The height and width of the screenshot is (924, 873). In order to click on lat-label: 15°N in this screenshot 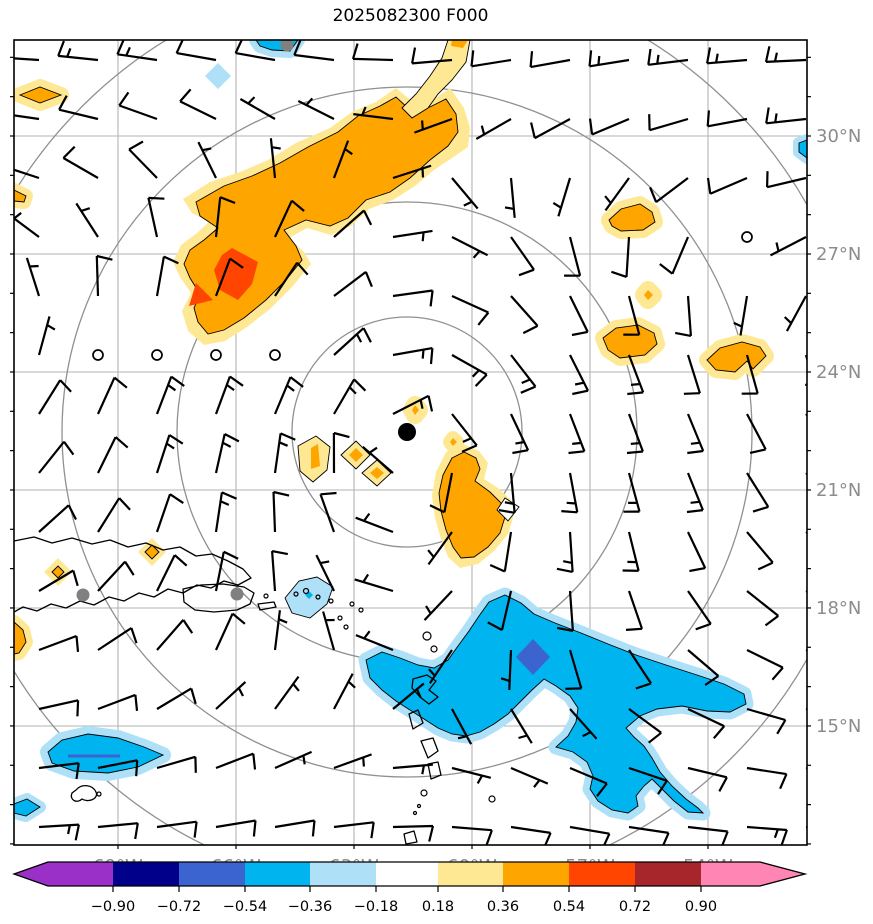, I will do `click(838, 726)`.